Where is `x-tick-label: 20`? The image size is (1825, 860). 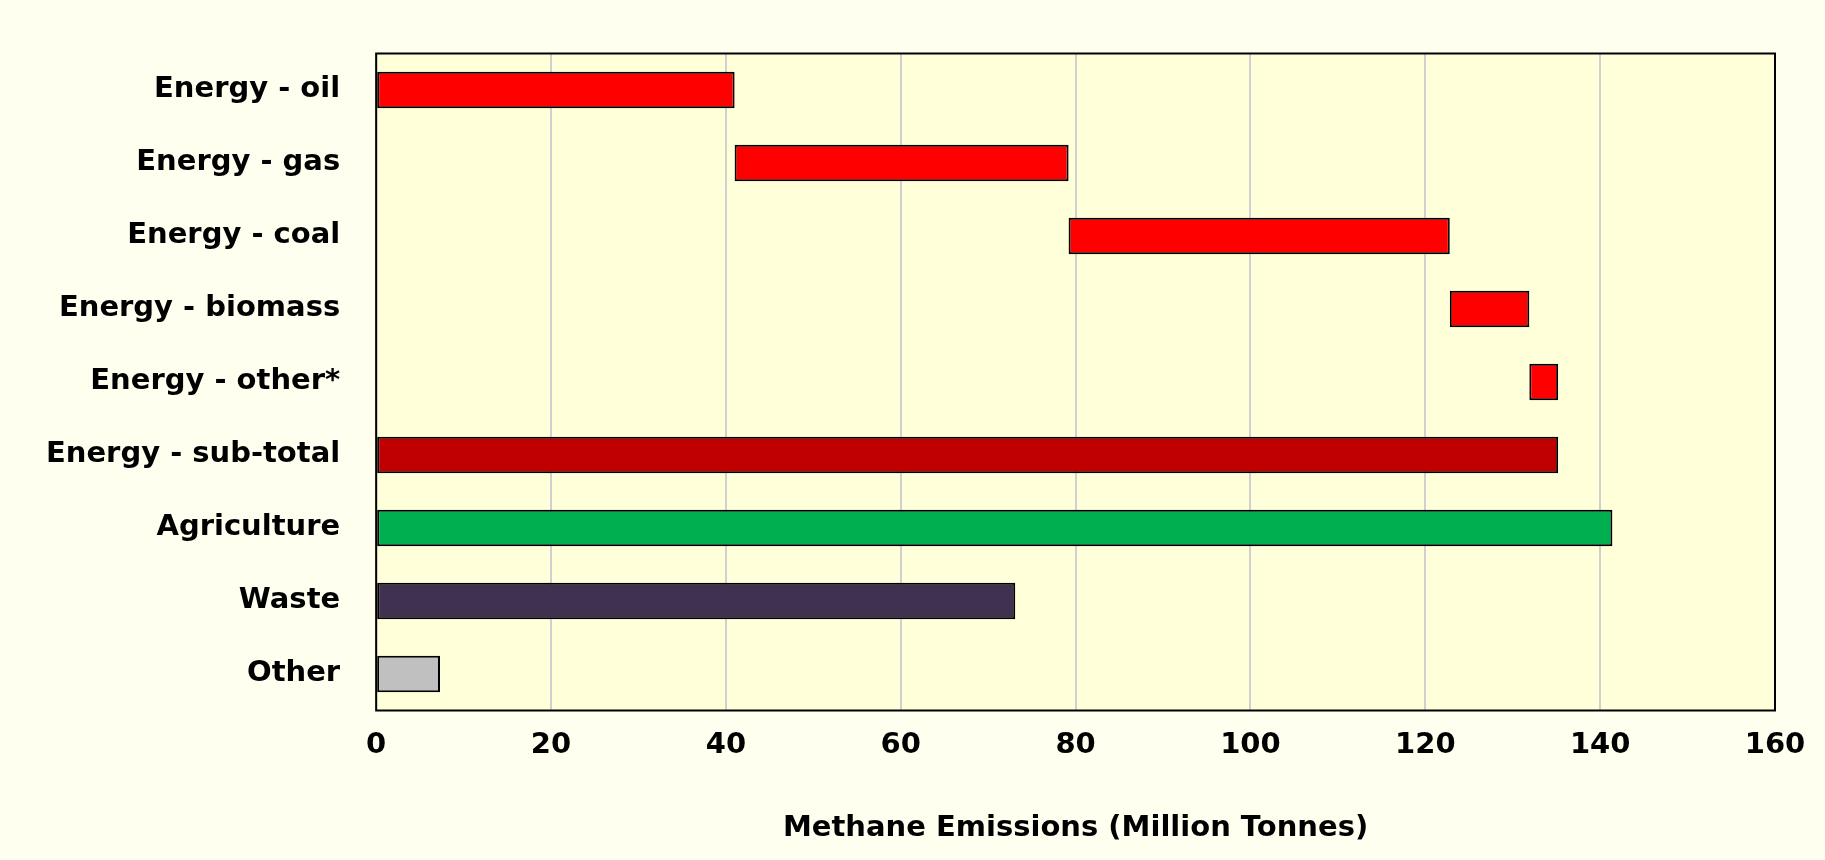 x-tick-label: 20 is located at coordinates (551, 743).